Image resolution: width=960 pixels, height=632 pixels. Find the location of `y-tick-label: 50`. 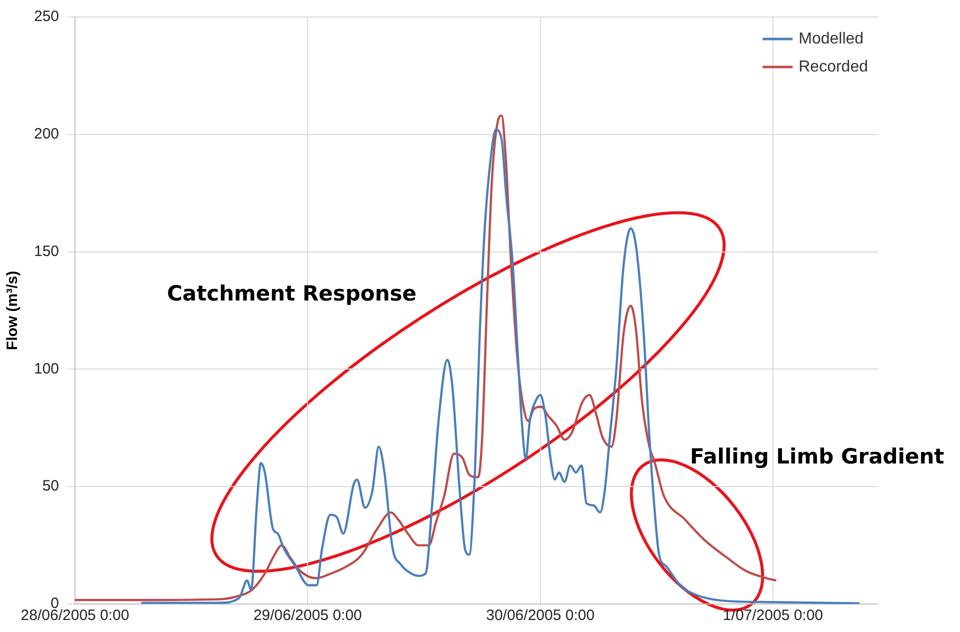

y-tick-label: 50 is located at coordinates (51, 486).